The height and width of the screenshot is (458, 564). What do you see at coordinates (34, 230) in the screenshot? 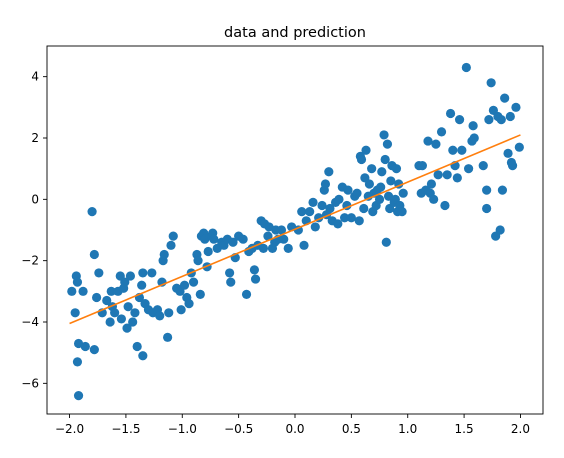
I see `y-axis: −6 −4 −2 0 2 4` at bounding box center [34, 230].